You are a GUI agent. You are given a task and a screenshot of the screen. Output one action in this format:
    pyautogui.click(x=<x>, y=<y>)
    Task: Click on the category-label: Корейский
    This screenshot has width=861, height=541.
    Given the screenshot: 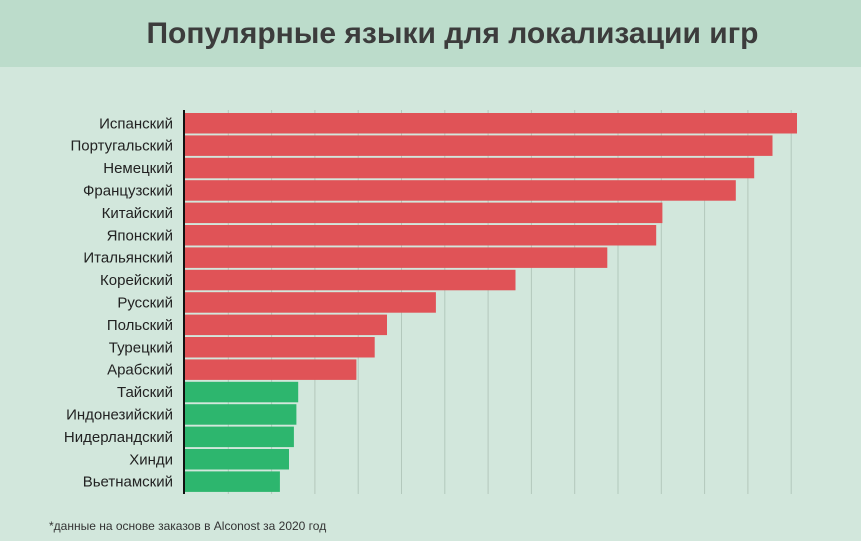 What is the action you would take?
    pyautogui.click(x=136, y=280)
    